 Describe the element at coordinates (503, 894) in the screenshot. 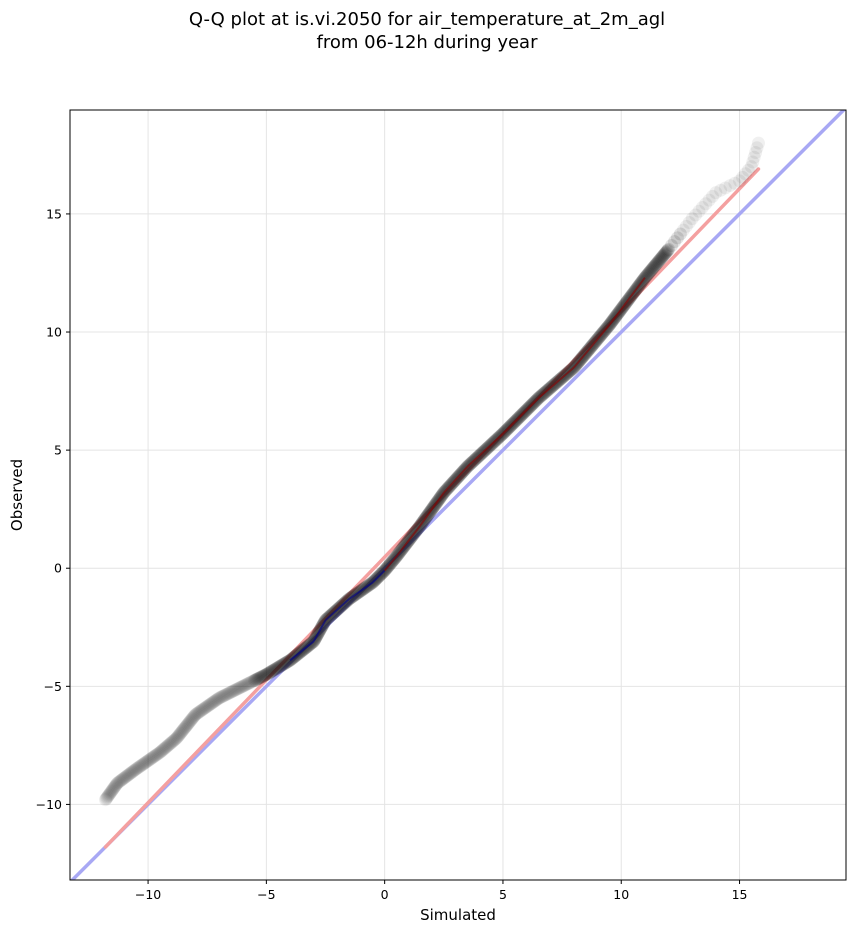

I see `x-tick-label: 5` at that location.